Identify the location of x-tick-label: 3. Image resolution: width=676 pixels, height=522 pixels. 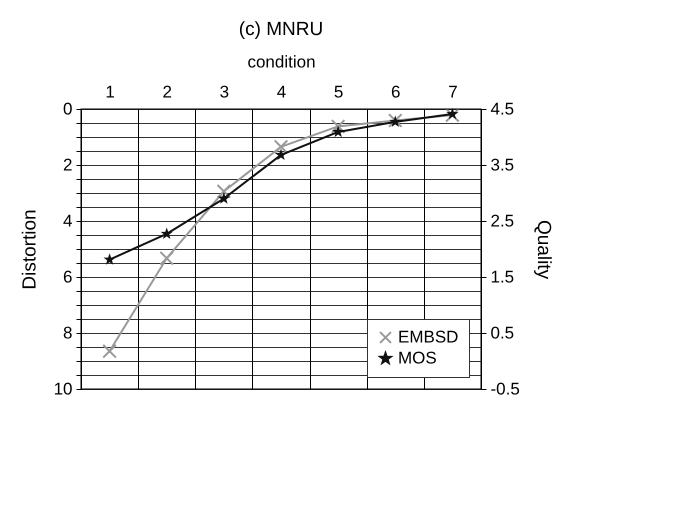
(225, 92).